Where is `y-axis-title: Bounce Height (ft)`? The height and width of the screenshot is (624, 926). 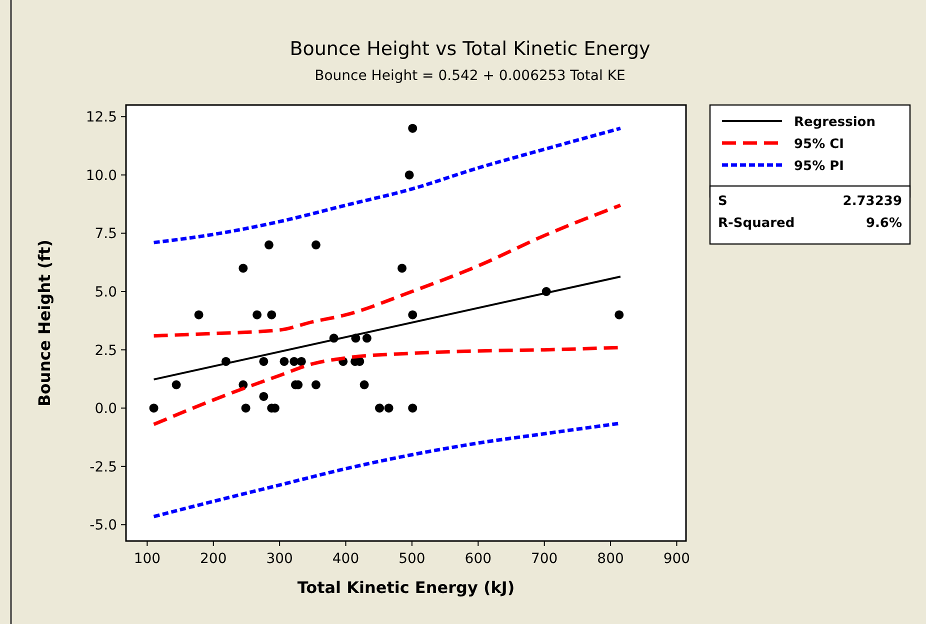
y-axis-title: Bounce Height (ft) is located at coordinates (44, 323).